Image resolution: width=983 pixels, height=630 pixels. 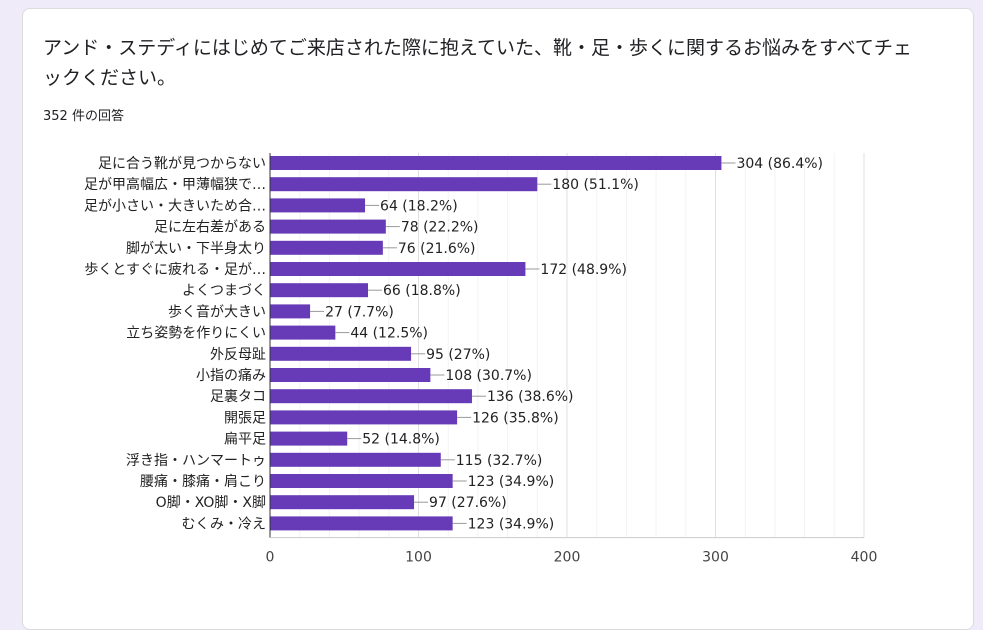 What do you see at coordinates (389, 334) in the screenshot?
I see `data-label: 44 (12.5%)` at bounding box center [389, 334].